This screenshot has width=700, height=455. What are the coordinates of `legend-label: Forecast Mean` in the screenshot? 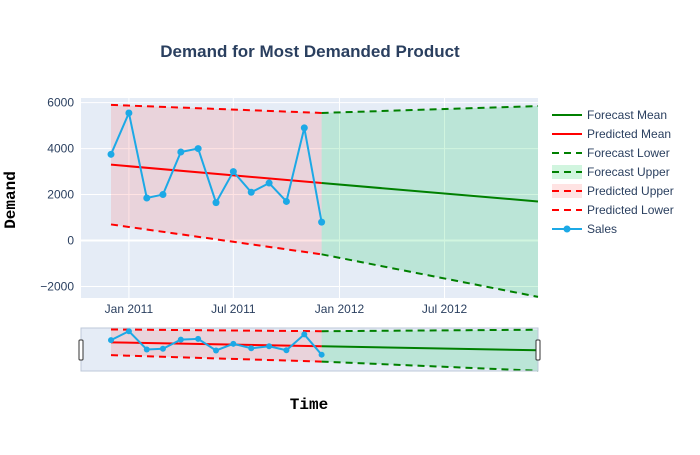 It's located at (627, 115).